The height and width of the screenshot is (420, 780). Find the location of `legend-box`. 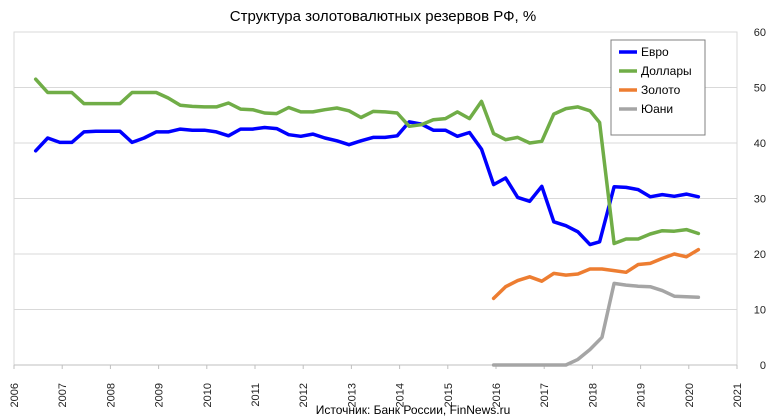

legend-box is located at coordinates (658, 87).